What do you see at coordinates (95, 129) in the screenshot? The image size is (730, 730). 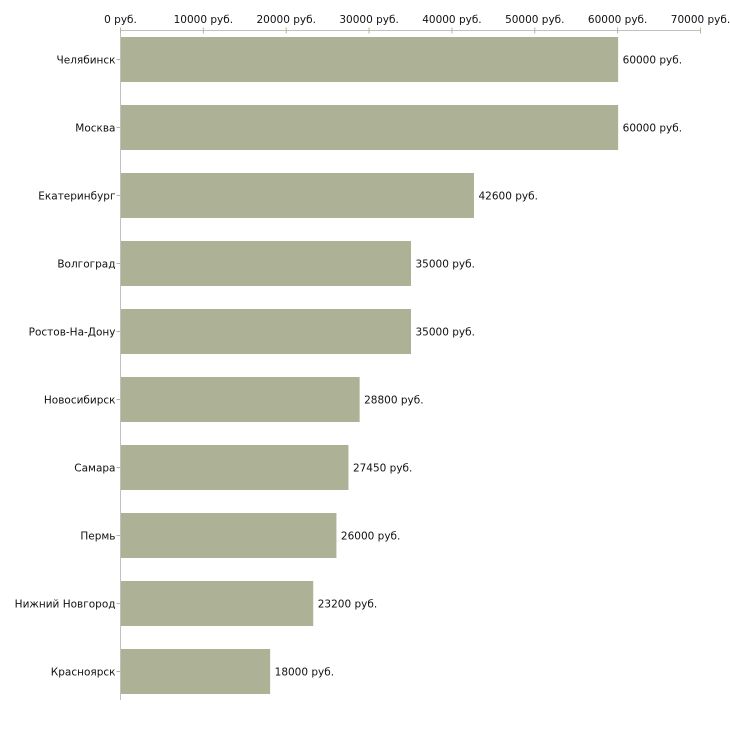 I see `category-label: Москва` at bounding box center [95, 129].